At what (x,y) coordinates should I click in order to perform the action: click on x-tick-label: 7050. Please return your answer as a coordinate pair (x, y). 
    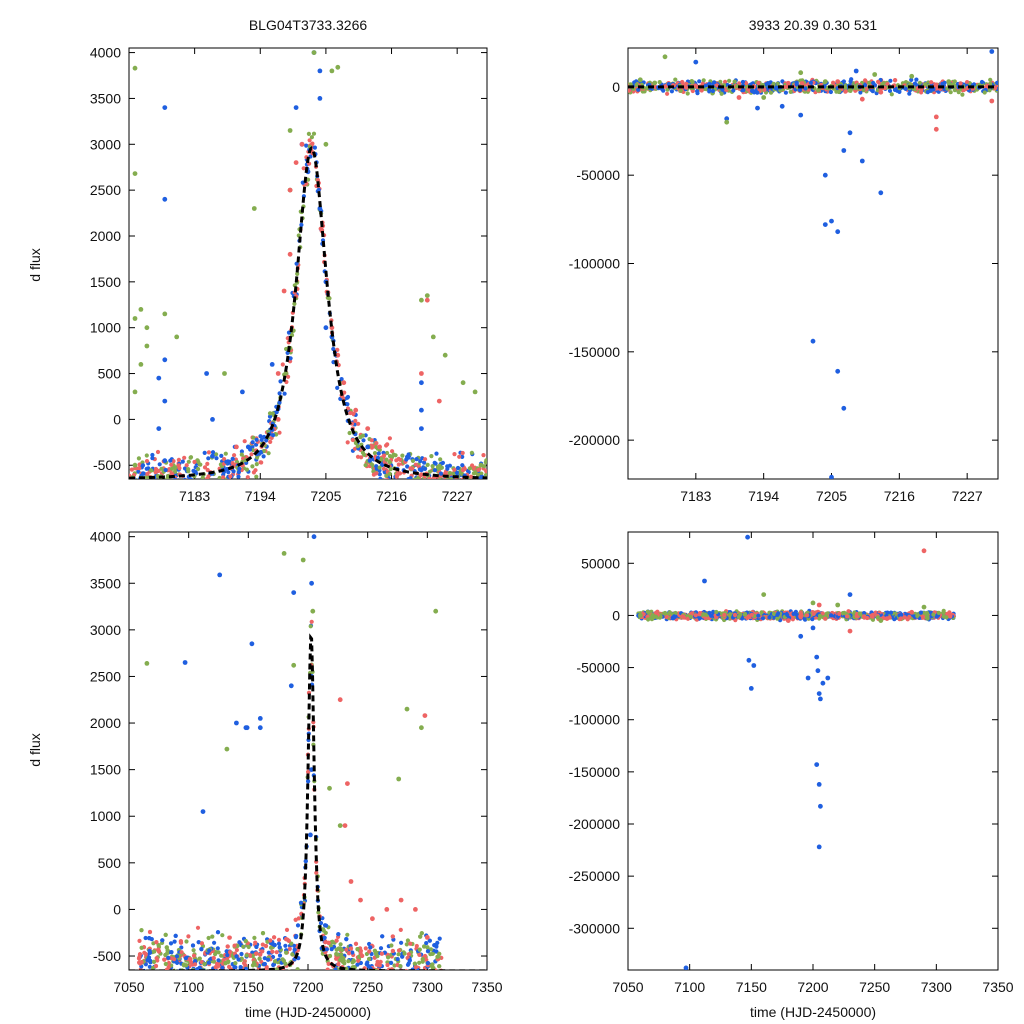
    Looking at the image, I should click on (627, 987).